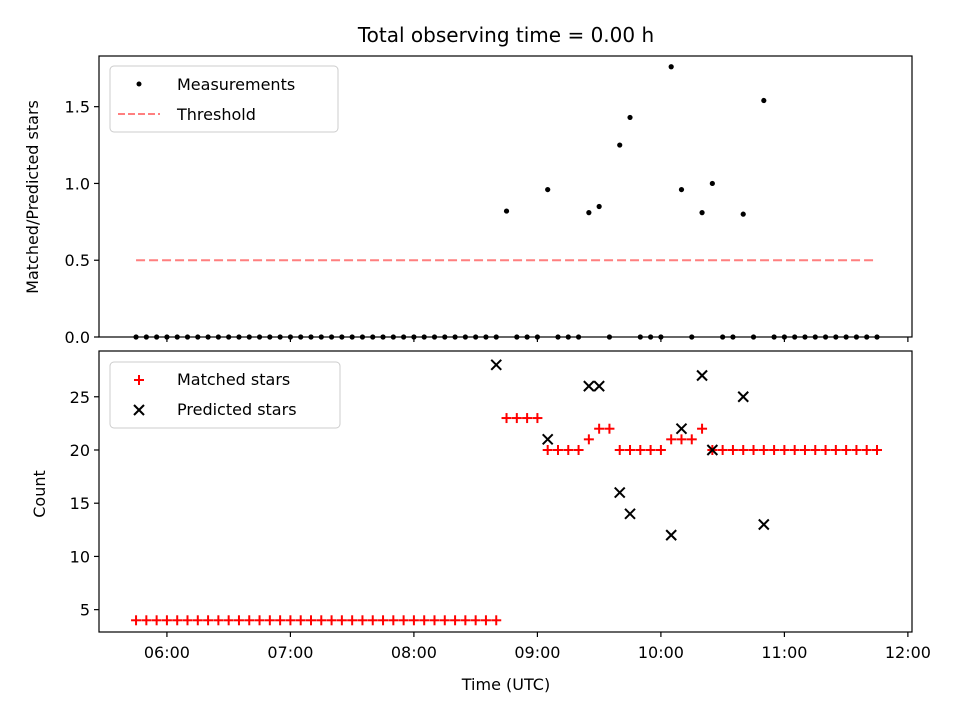 Image resolution: width=960 pixels, height=720 pixels. Describe the element at coordinates (80, 397) in the screenshot. I see `bottom-ytick-label: 25` at that location.